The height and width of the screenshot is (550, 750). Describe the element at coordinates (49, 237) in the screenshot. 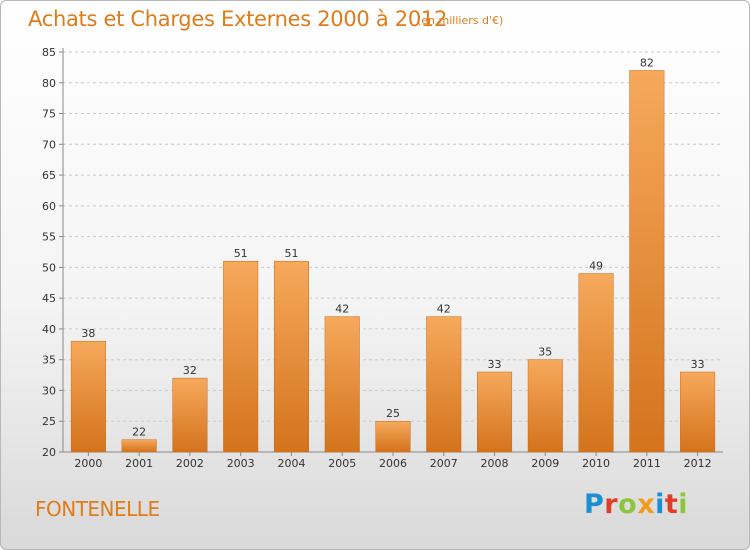

I see `y-tick-label: 55` at that location.